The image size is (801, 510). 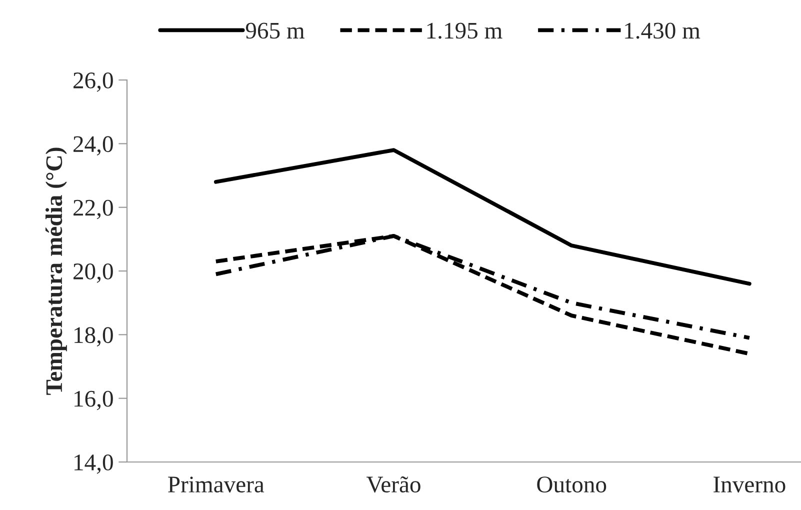 What do you see at coordinates (93, 336) in the screenshot?
I see `y-tick-label: 18,0` at bounding box center [93, 336].